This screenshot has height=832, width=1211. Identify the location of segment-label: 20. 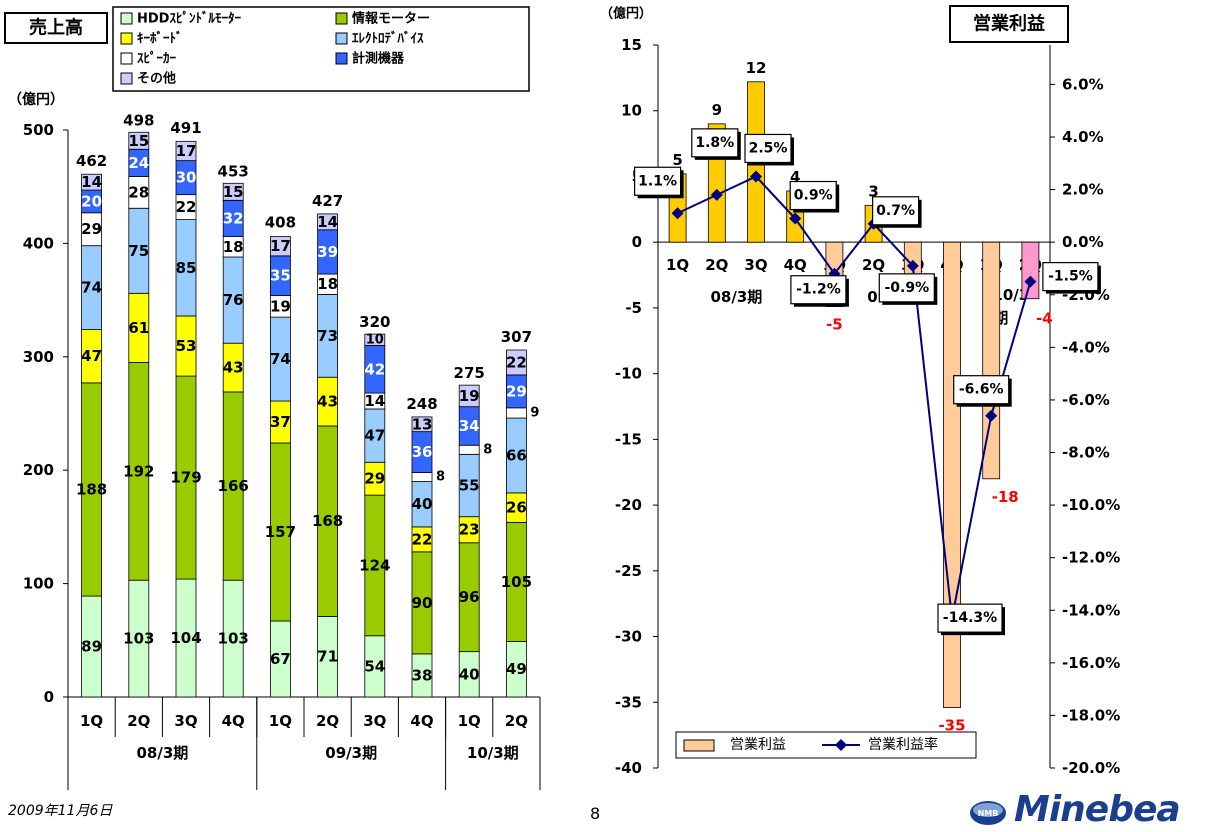
(91, 201).